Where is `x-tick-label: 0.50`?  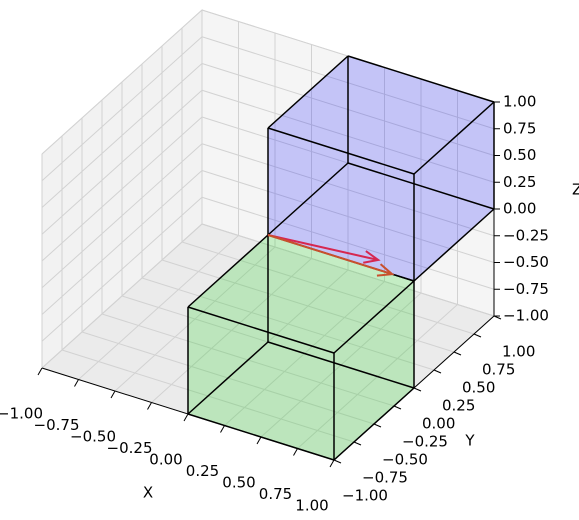 x-tick-label: 0.50 is located at coordinates (238, 483).